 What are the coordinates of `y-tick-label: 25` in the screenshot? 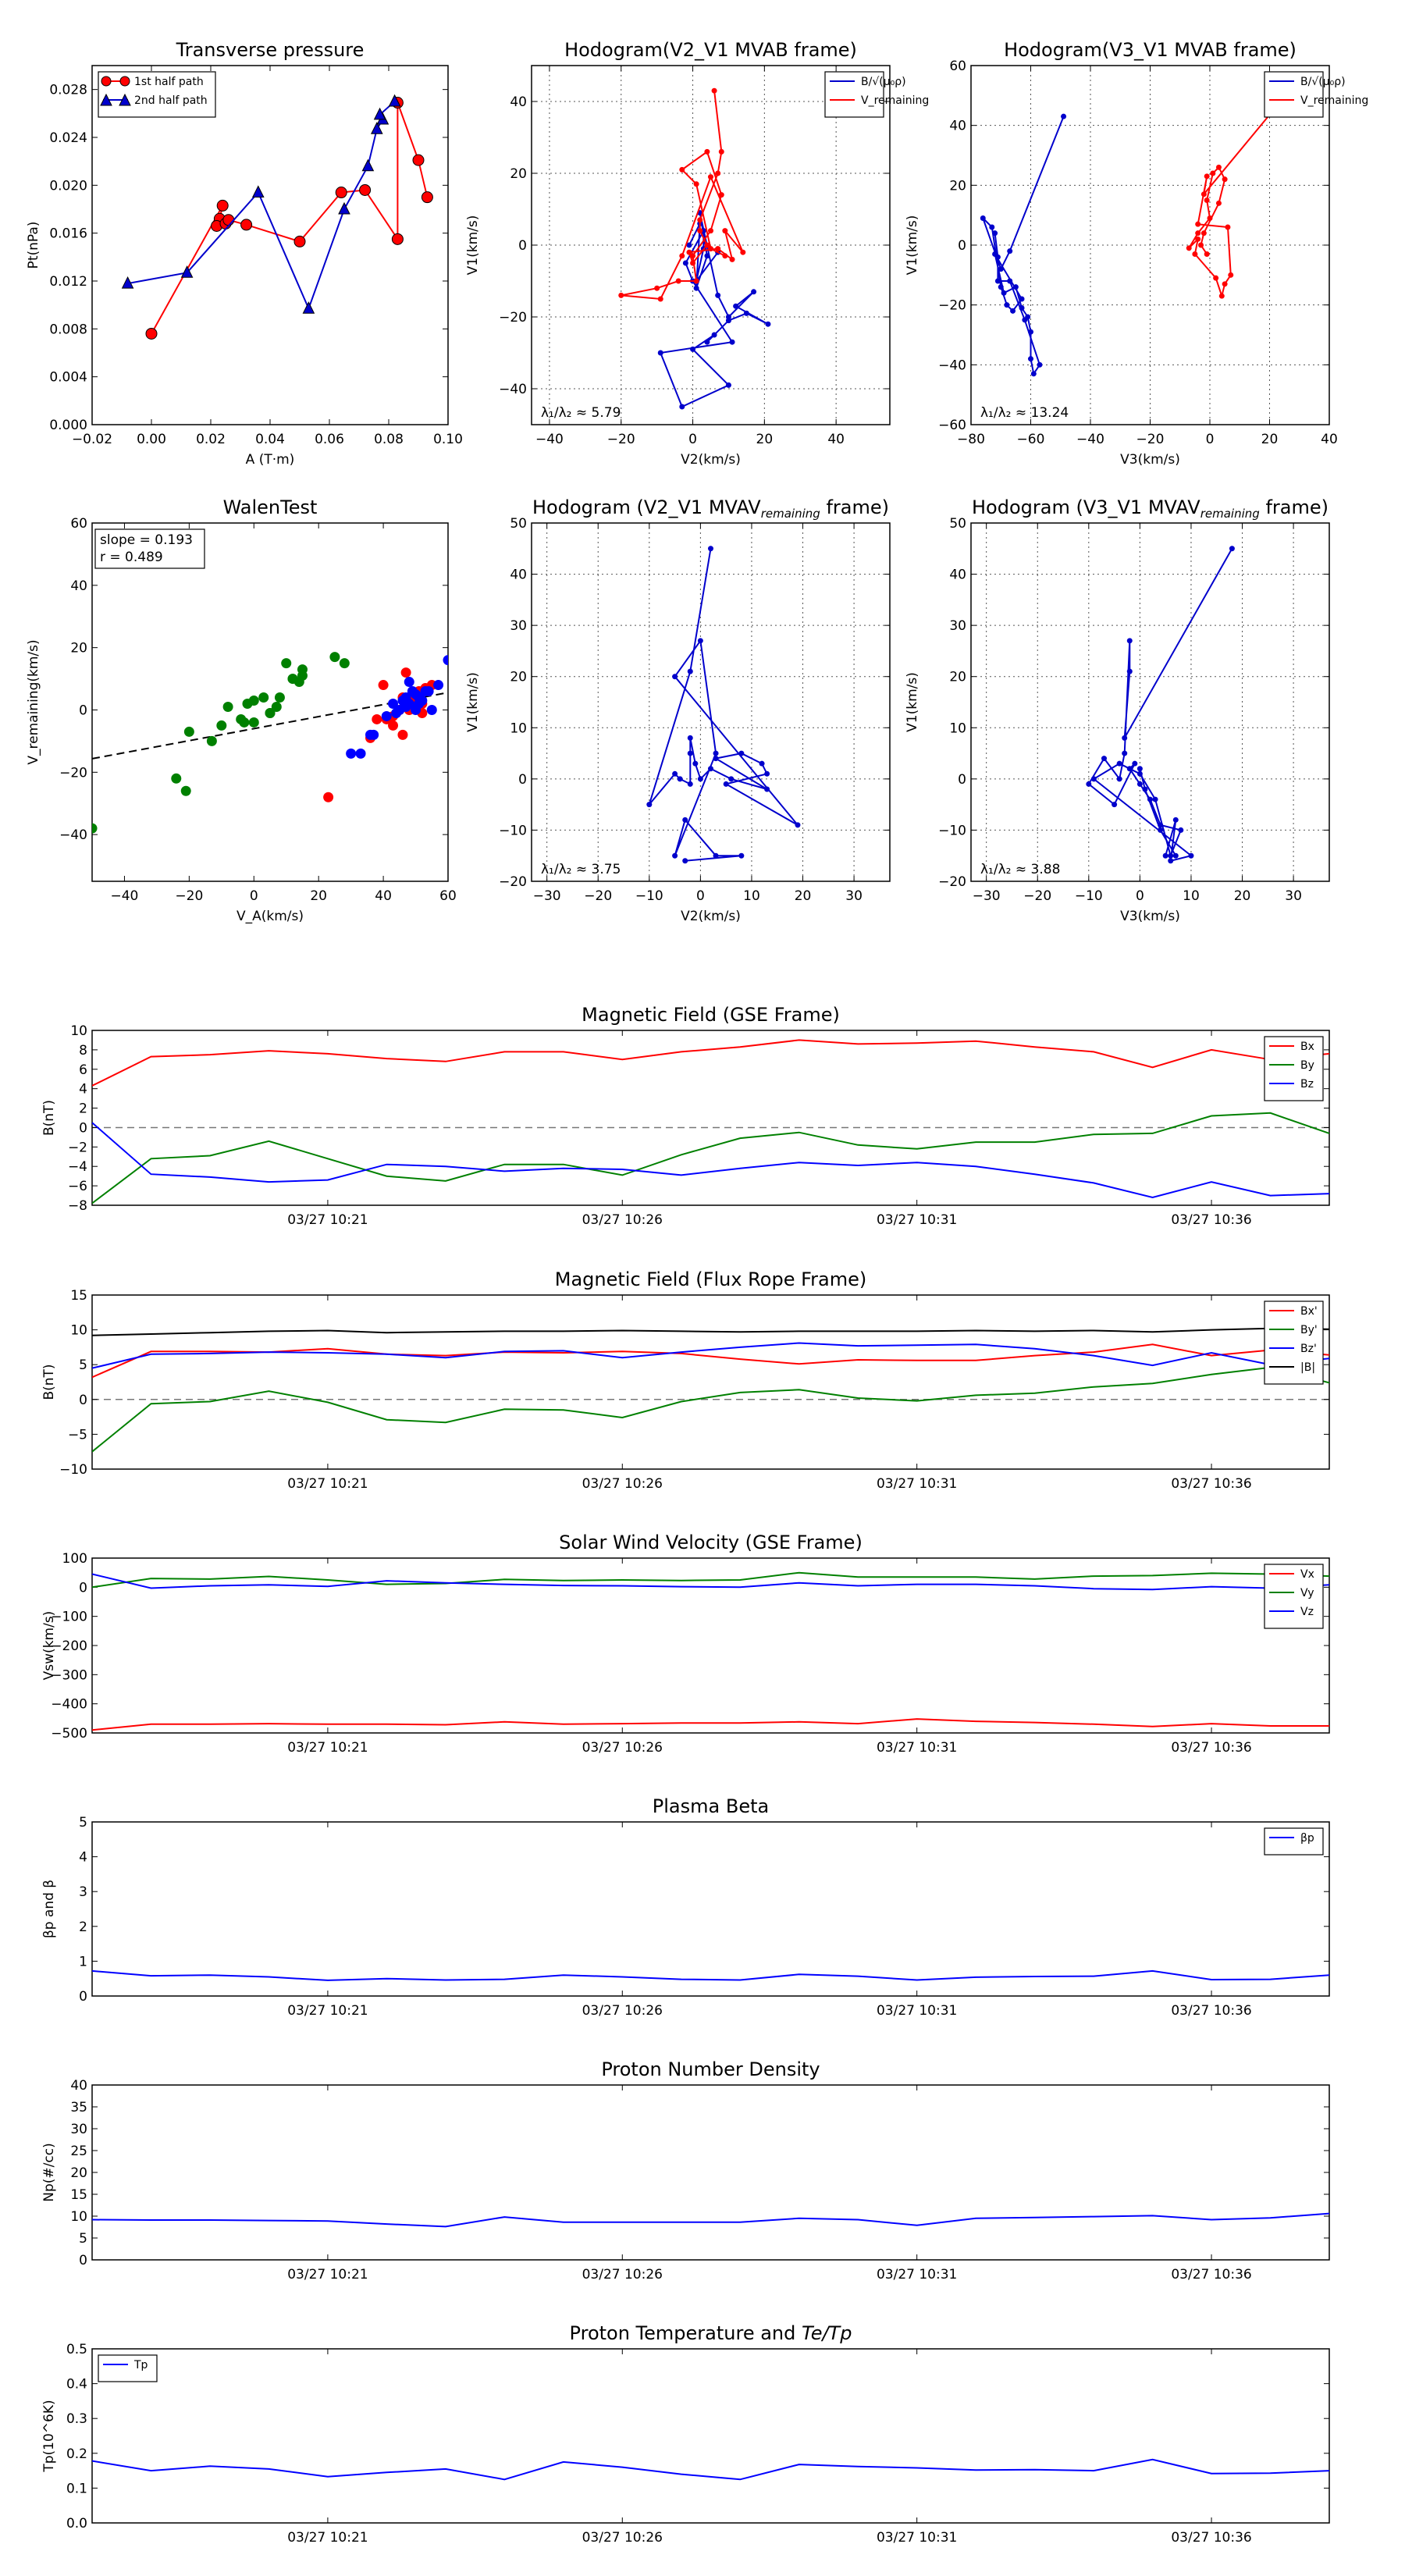 It's located at (78, 2151).